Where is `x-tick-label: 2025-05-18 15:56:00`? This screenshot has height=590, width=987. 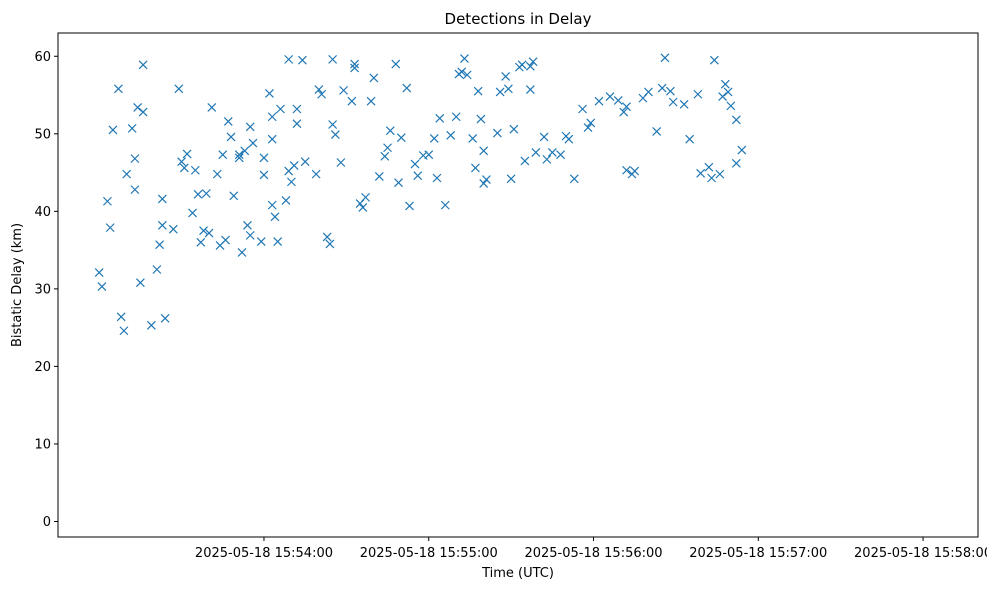
x-tick-label: 2025-05-18 15:56:00 is located at coordinates (593, 553).